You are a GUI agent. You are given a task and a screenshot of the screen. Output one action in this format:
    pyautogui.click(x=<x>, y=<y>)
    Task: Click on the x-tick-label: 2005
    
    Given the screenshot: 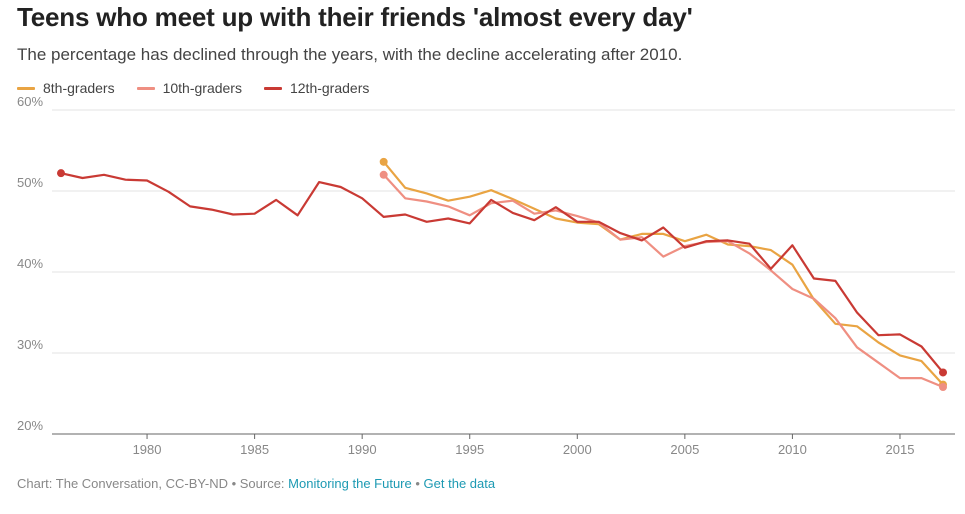 What is the action you would take?
    pyautogui.click(x=684, y=449)
    